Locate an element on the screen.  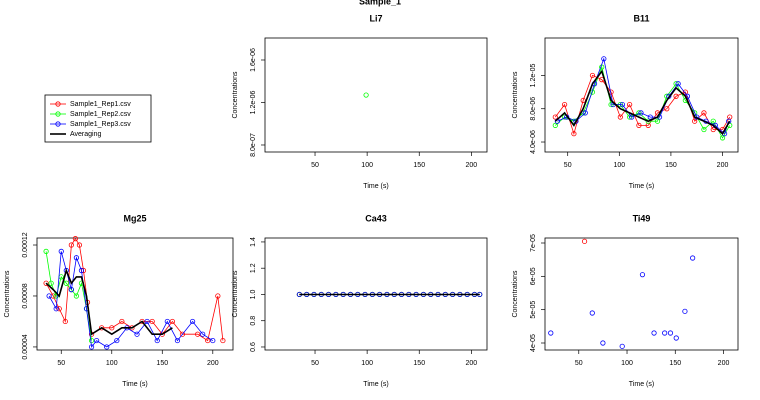
y-tick-label: 8.0e-07 is located at coordinates (253, 145).